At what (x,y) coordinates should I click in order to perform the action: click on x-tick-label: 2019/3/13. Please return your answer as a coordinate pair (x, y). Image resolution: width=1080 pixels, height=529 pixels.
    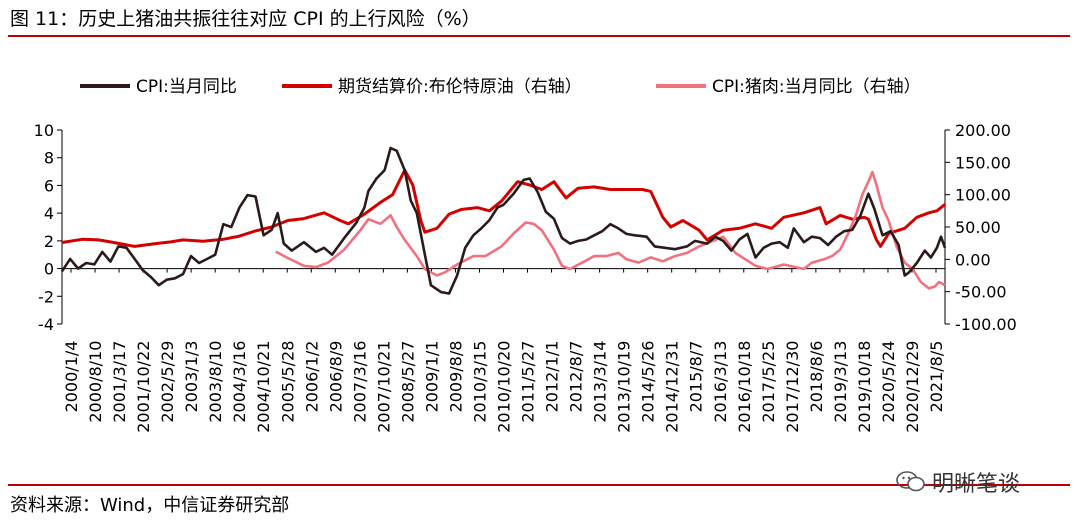
    Looking at the image, I should click on (840, 382).